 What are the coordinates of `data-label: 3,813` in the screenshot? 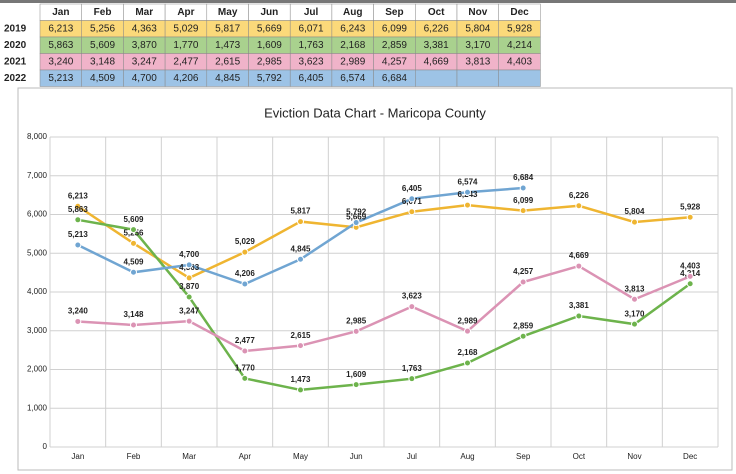 It's located at (634, 288).